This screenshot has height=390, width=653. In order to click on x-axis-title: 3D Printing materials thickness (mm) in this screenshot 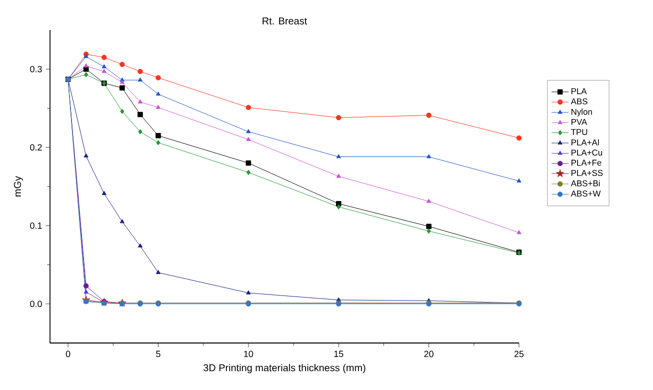, I will do `click(284, 369)`.